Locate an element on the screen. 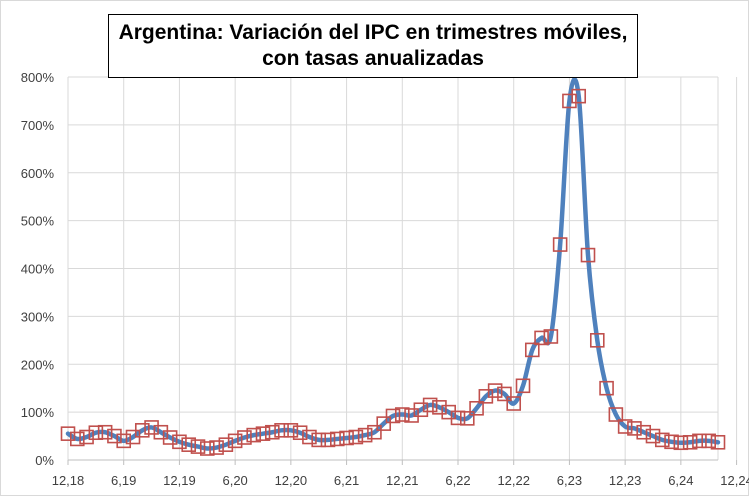  y-tick-label: 800% is located at coordinates (38, 77).